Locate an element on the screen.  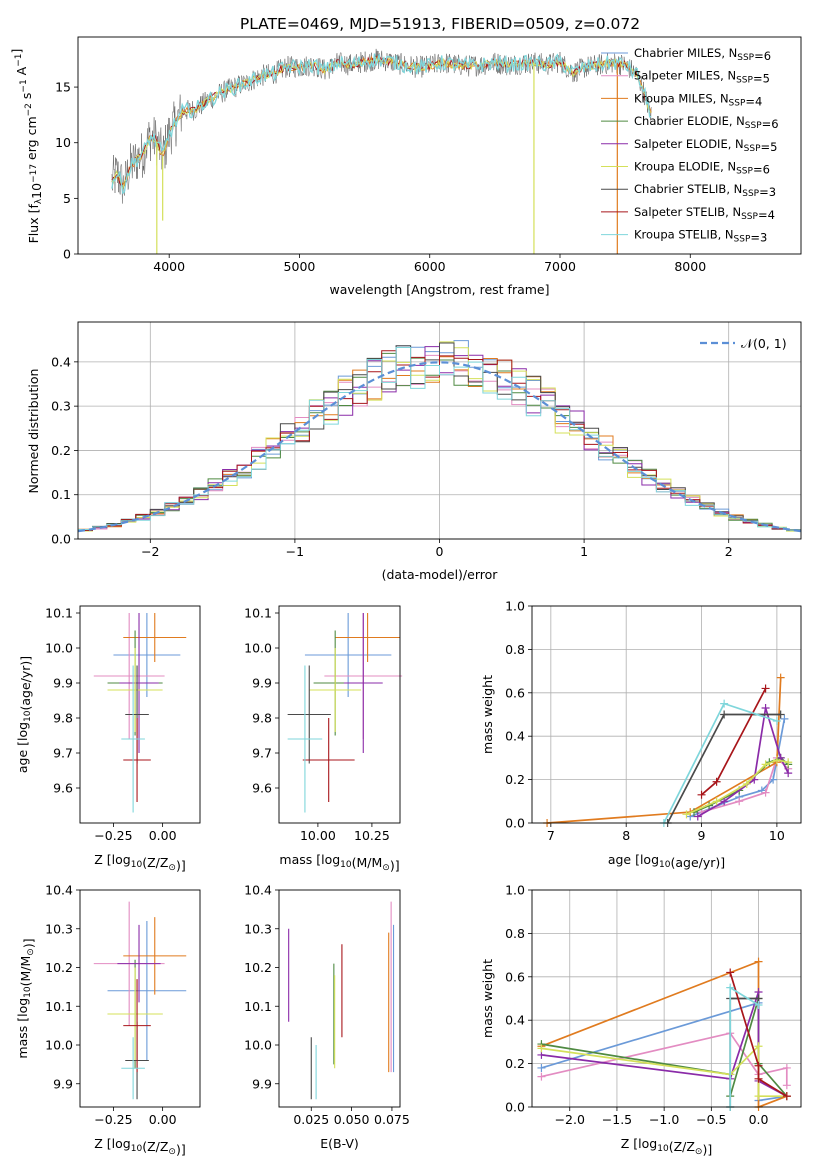
spectrum-model-kroupa_miles is located at coordinates (381, 121).